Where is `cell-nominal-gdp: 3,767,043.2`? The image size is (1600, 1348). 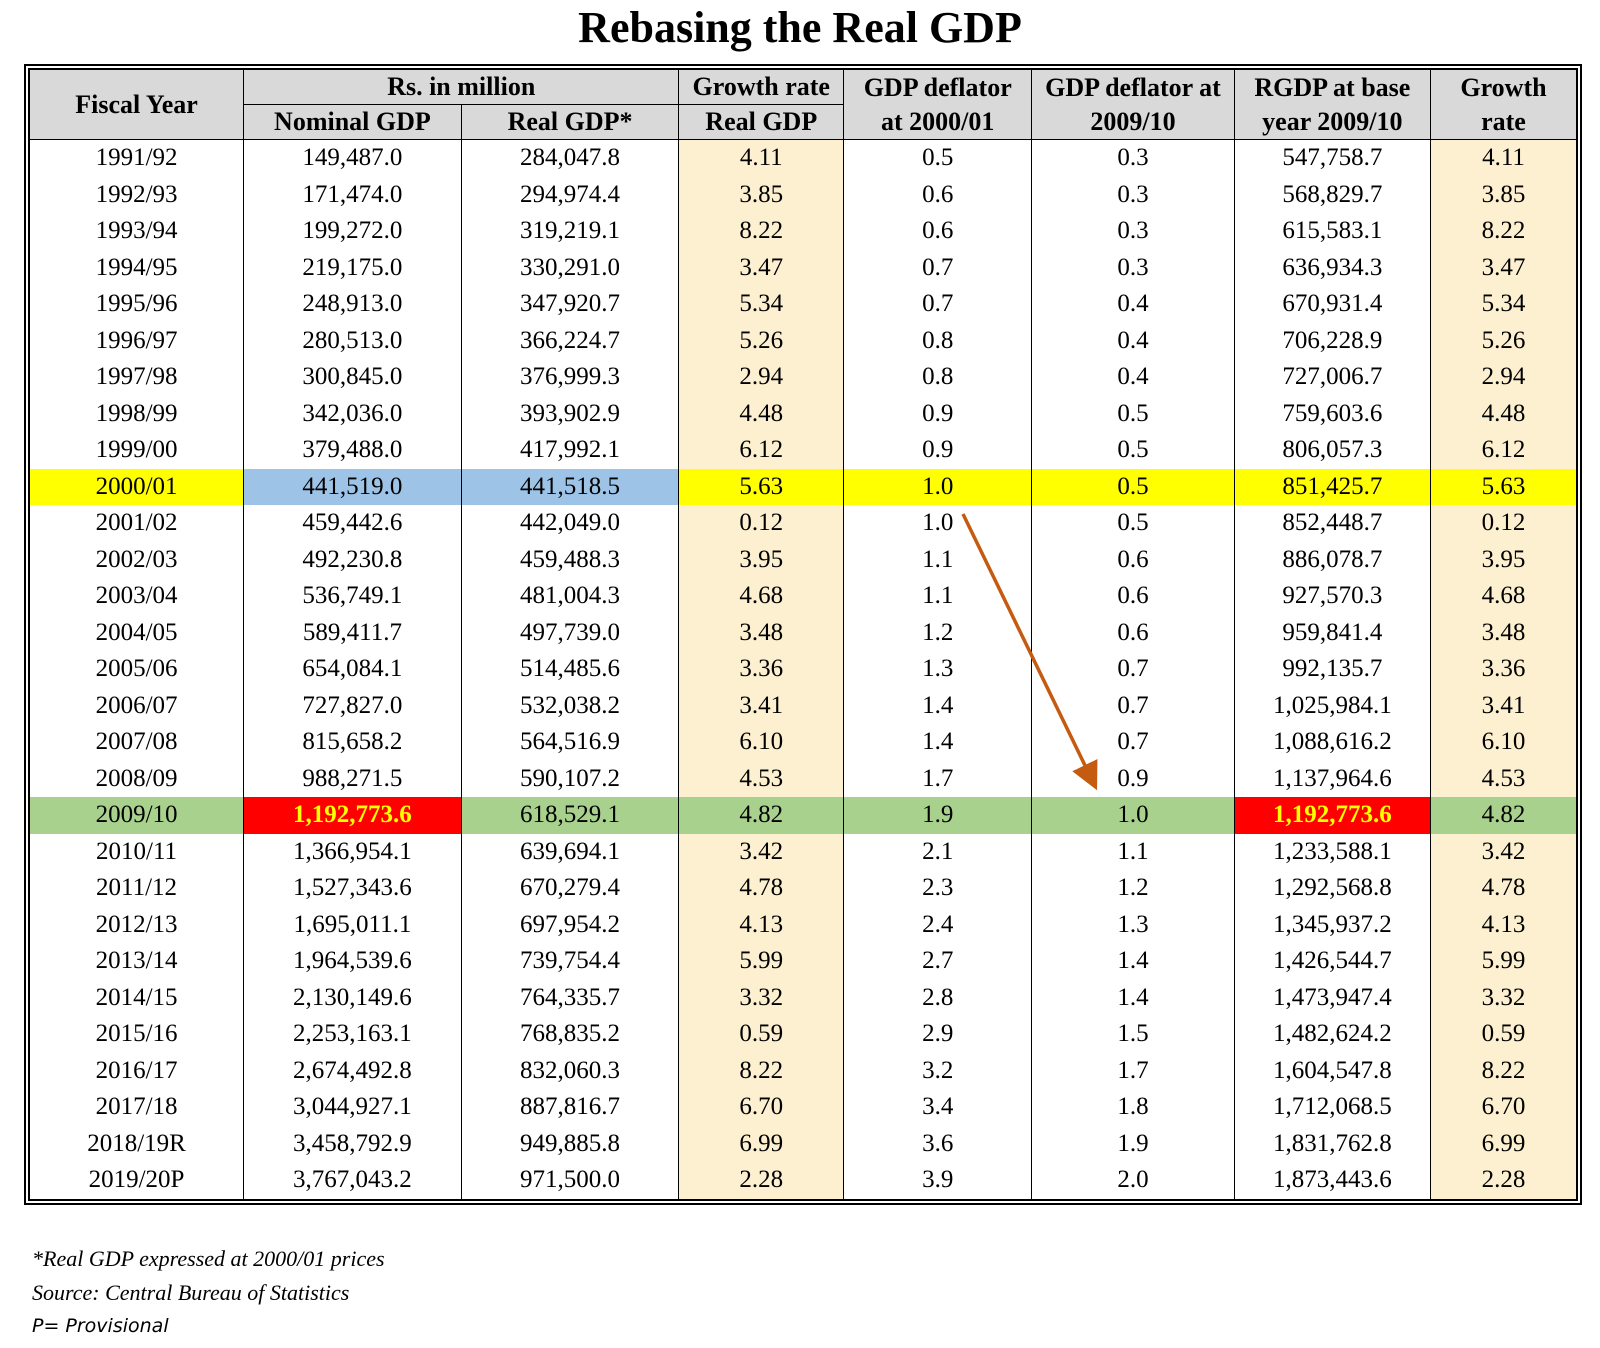
cell-nominal-gdp: 3,767,043.2 is located at coordinates (352, 1181).